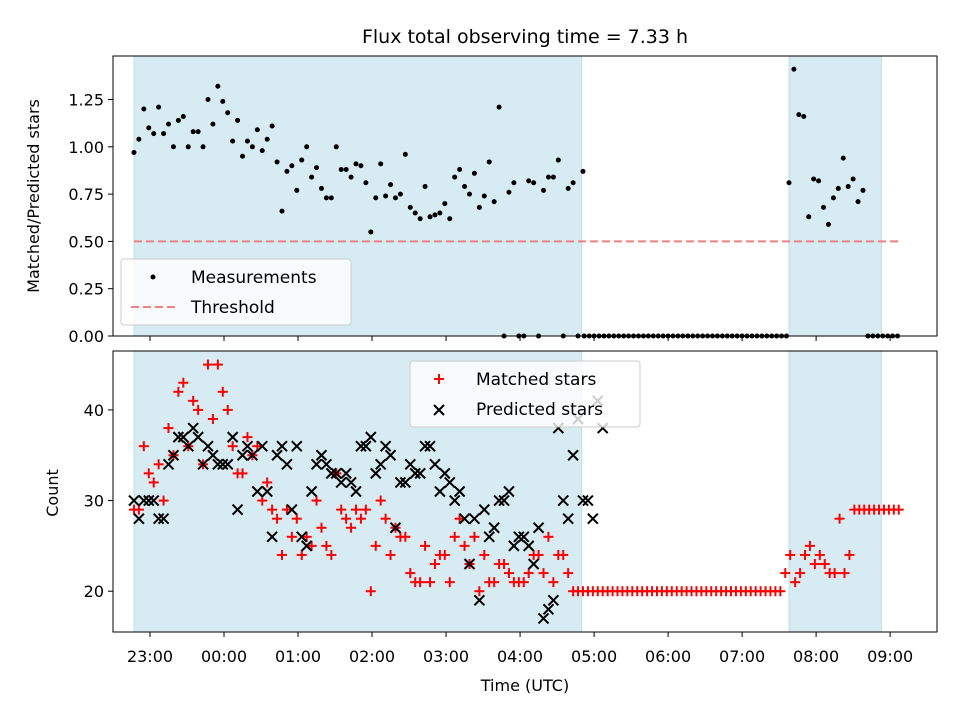  What do you see at coordinates (153, 277) in the screenshot?
I see `legend-measurements-marker` at bounding box center [153, 277].